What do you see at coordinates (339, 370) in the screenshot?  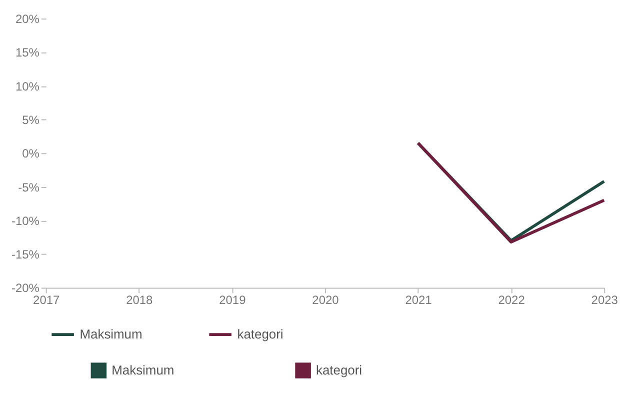 I see `legend-label: kategori` at bounding box center [339, 370].